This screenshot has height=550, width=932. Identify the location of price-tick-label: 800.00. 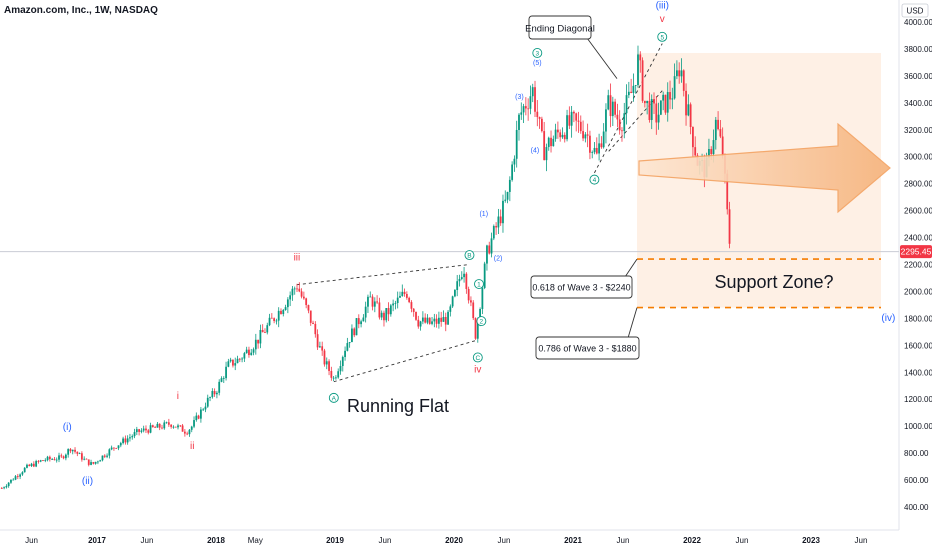
(916, 453).